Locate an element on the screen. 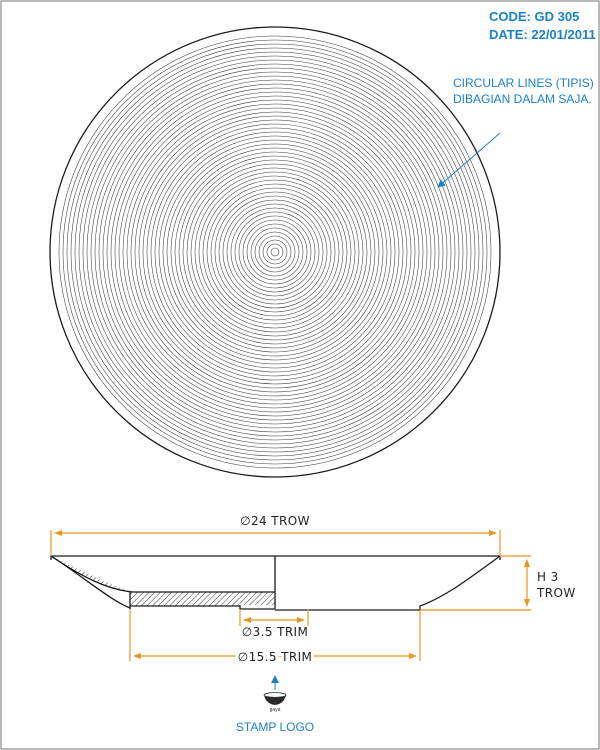 The height and width of the screenshot is (750, 600). stamp-brand: gaya is located at coordinates (275, 710).